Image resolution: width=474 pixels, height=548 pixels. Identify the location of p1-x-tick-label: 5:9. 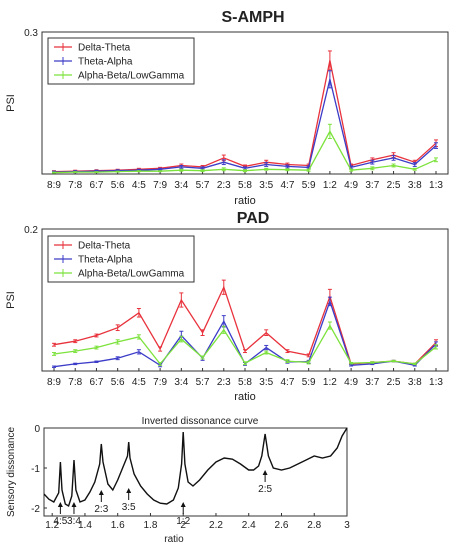
(309, 185).